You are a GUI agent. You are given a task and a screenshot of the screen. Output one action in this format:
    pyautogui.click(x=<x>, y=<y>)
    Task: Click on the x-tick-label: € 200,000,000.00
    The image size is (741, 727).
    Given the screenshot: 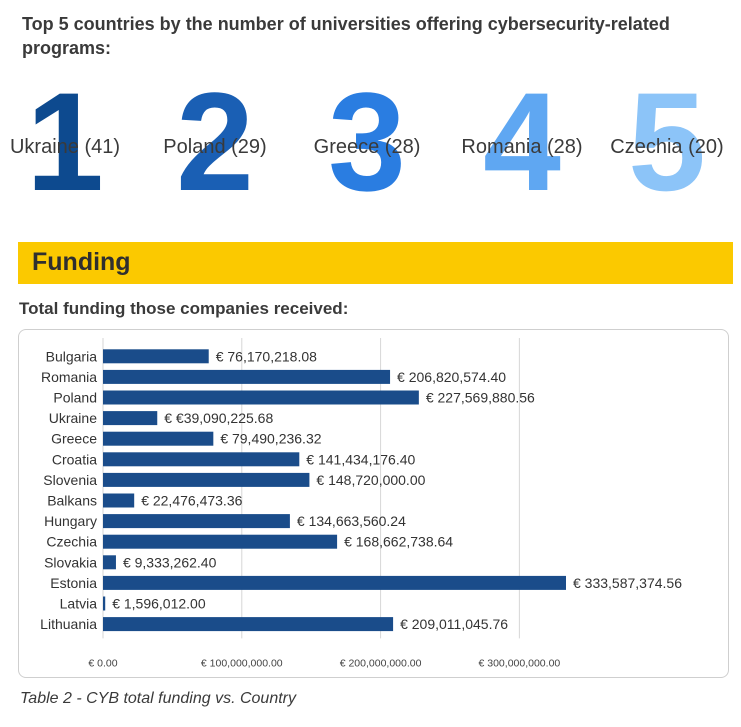 What is the action you would take?
    pyautogui.click(x=381, y=663)
    